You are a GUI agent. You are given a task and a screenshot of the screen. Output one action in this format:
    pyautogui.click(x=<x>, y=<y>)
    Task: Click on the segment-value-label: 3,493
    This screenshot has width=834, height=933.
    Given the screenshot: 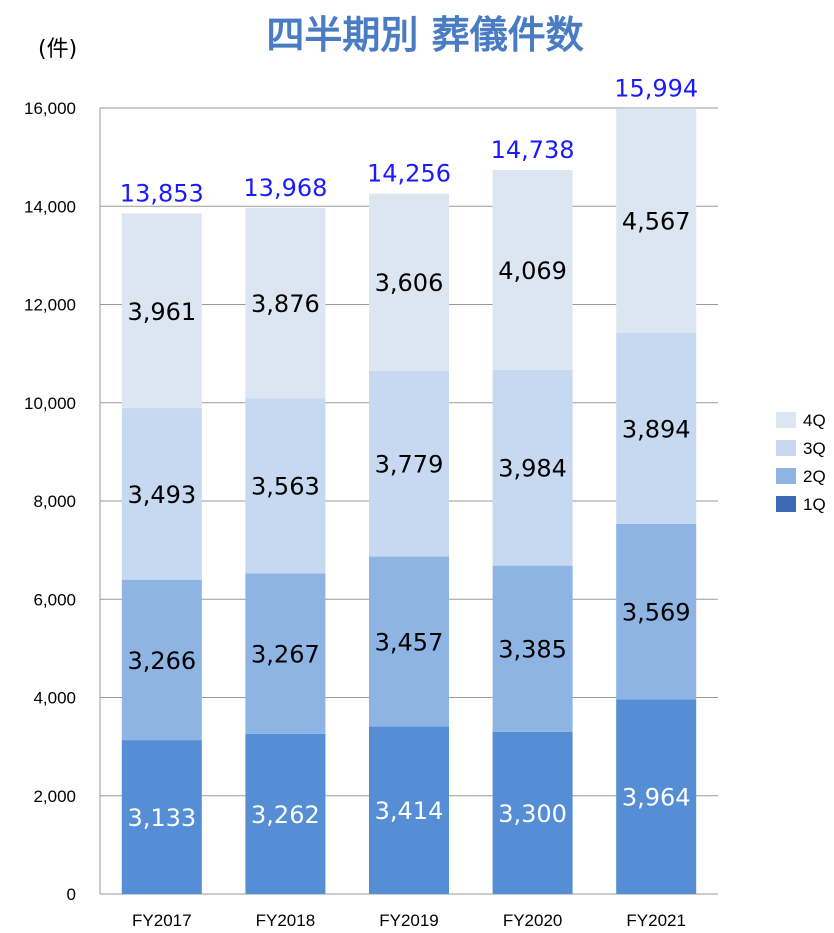 What is the action you would take?
    pyautogui.click(x=161, y=495)
    